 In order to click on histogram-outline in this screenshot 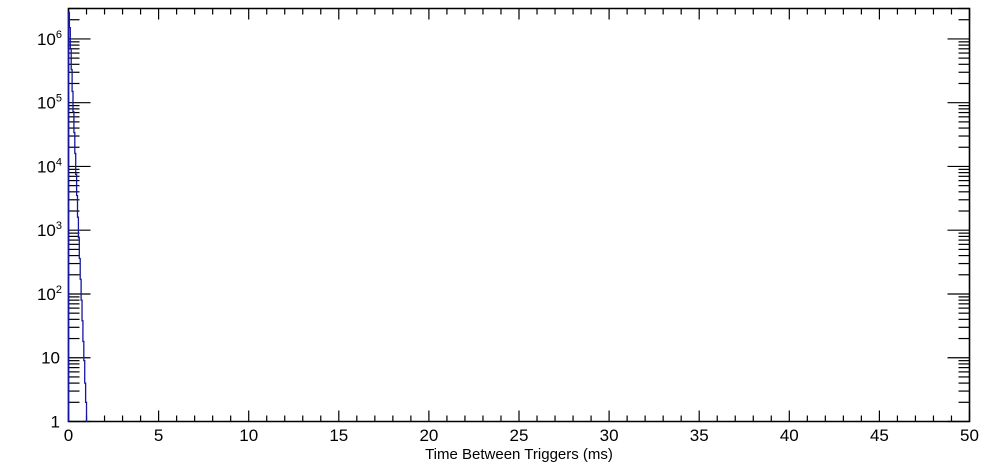, I will do `click(77, 217)`.